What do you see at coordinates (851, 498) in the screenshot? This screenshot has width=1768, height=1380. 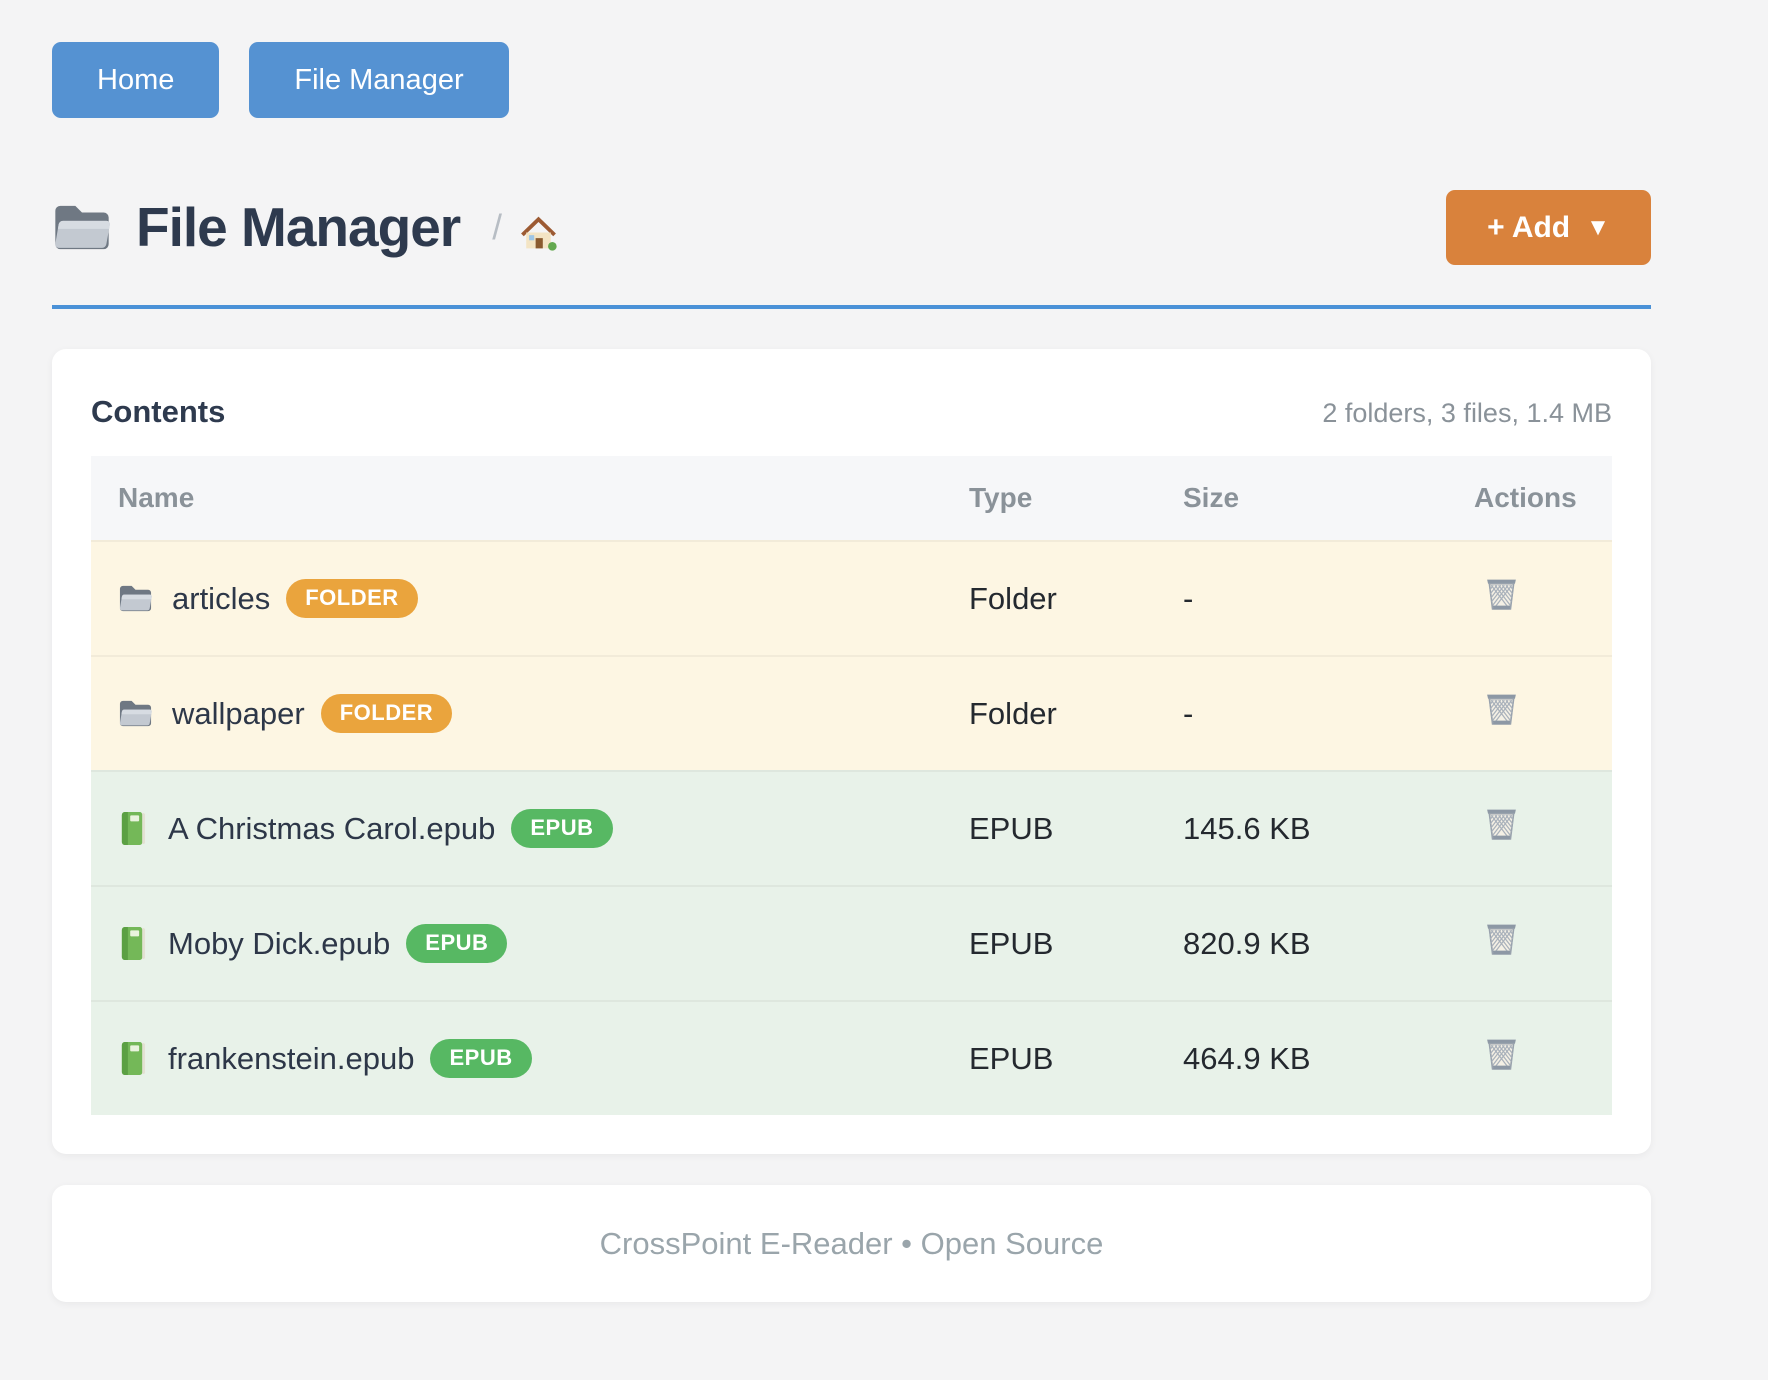 I see `table-header-row: Name Type Size Actions` at bounding box center [851, 498].